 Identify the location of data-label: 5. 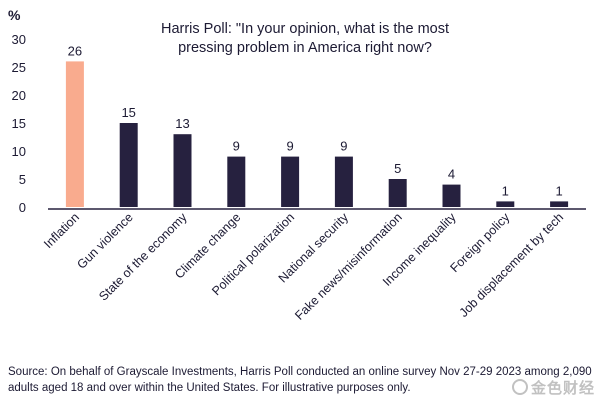
(397, 168).